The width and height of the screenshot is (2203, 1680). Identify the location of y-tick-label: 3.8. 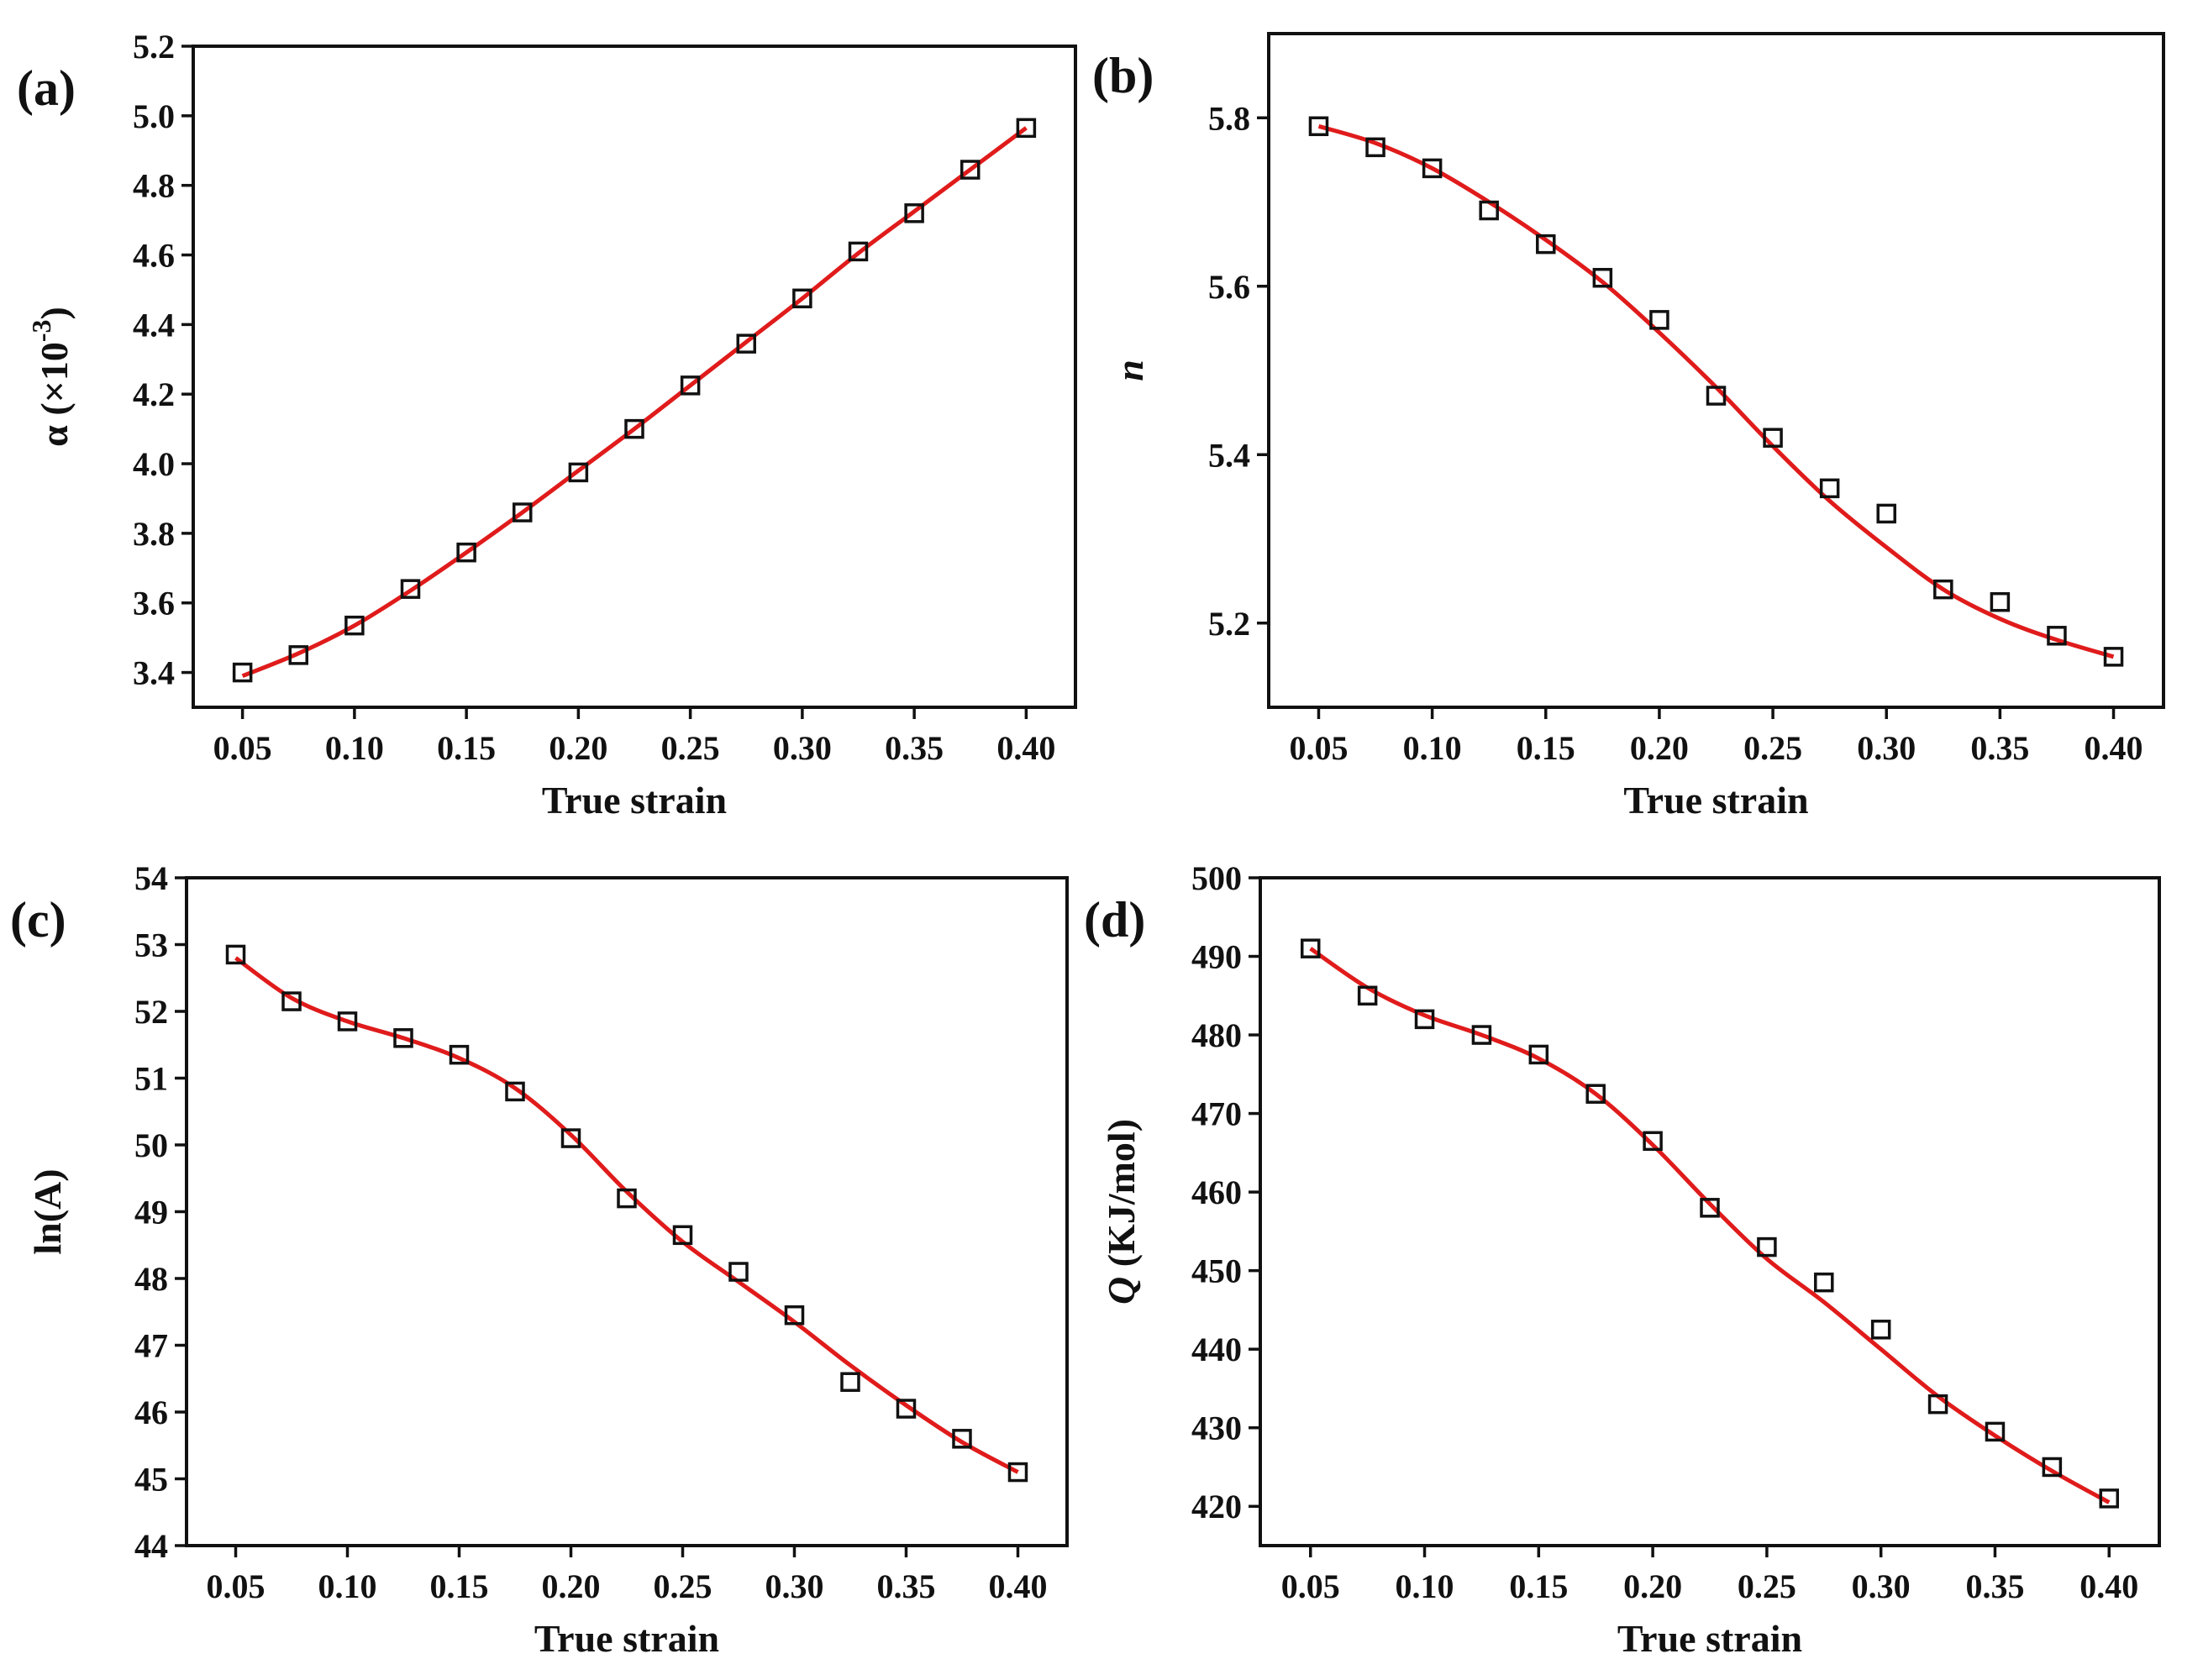
(154, 534).